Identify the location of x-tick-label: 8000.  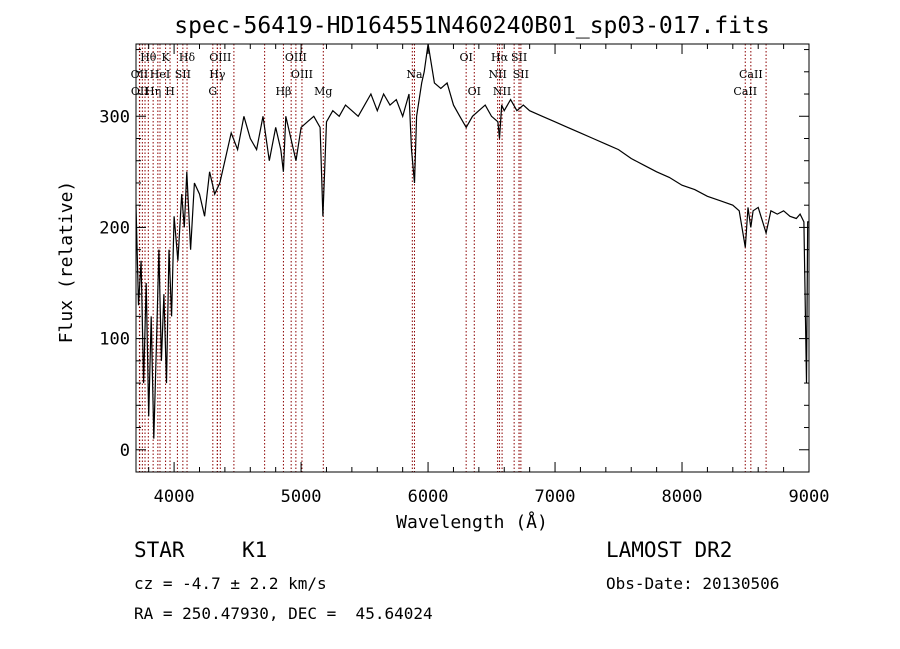
(682, 497).